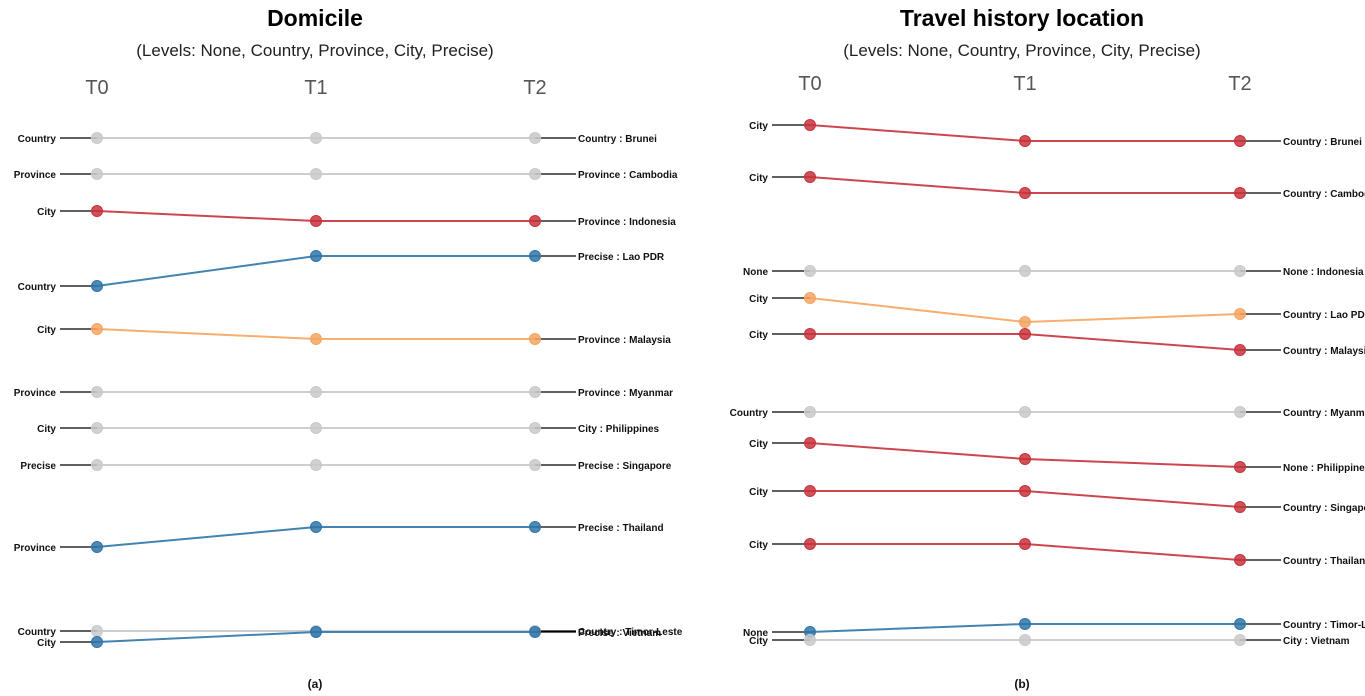 The image size is (1365, 696). I want to click on series-singapore: City Country : Singapore, so click(1057, 499).